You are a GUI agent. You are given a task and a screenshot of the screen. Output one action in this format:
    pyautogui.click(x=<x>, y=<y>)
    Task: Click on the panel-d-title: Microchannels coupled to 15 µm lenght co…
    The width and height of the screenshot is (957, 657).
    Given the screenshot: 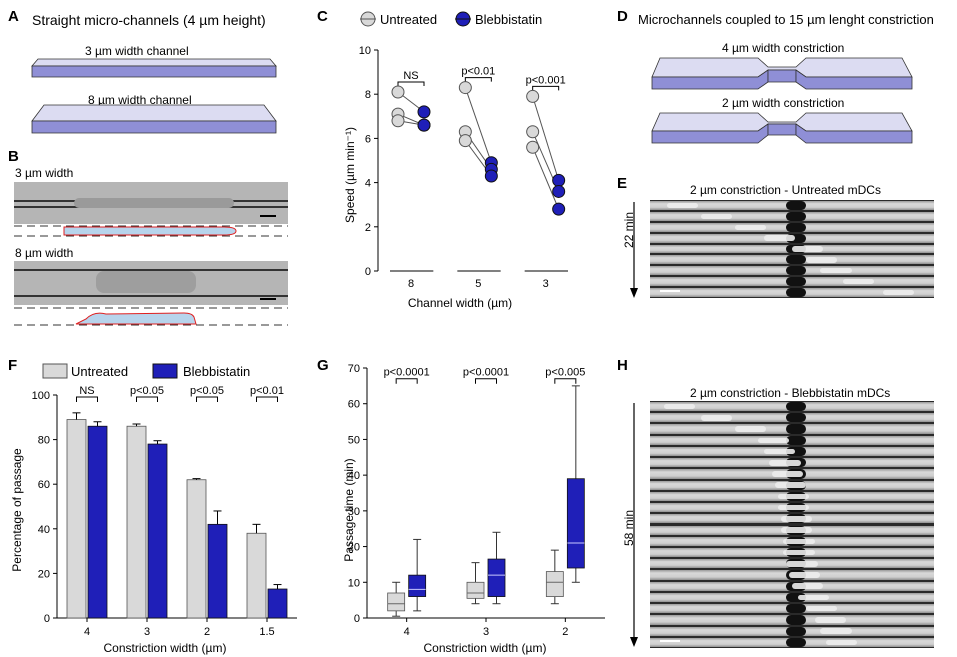 What is the action you would take?
    pyautogui.click(x=786, y=19)
    